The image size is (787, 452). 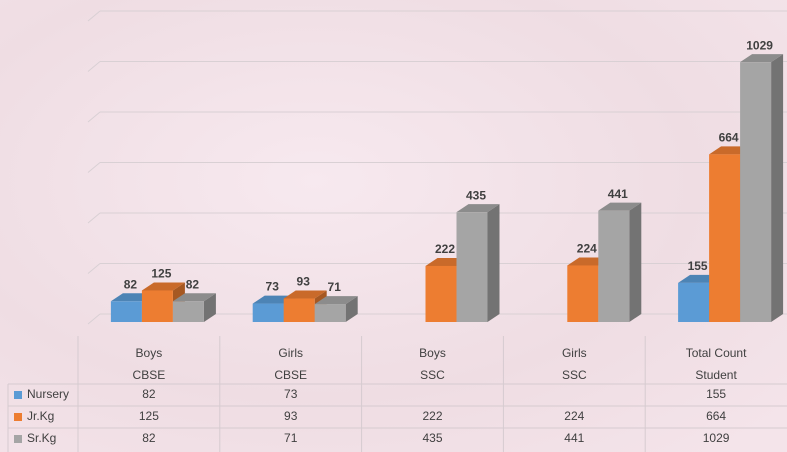 What do you see at coordinates (587, 249) in the screenshot?
I see `data-label: 224` at bounding box center [587, 249].